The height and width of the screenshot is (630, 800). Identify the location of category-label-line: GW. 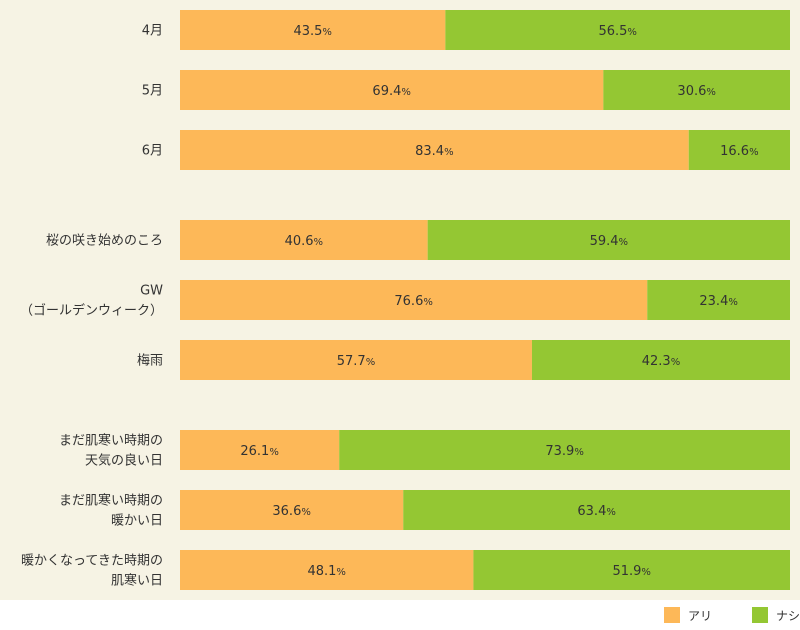
(151, 291).